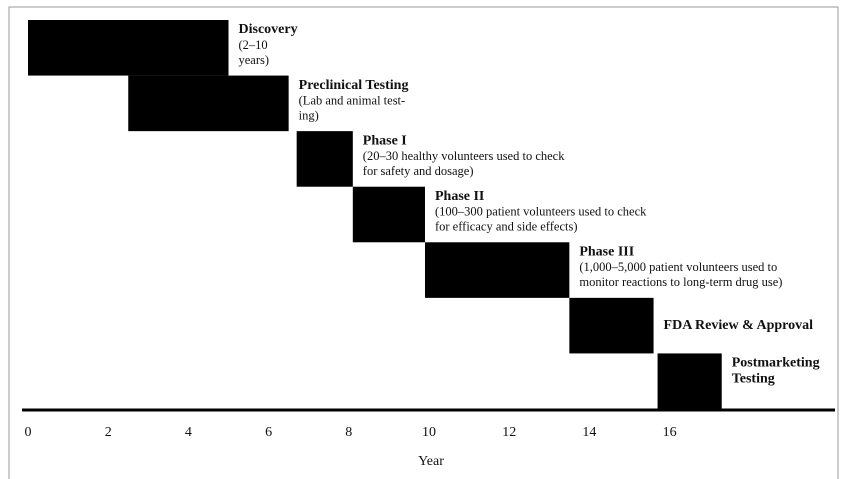 This screenshot has width=847, height=479. Describe the element at coordinates (254, 60) in the screenshot. I see `task-description: years)` at that location.